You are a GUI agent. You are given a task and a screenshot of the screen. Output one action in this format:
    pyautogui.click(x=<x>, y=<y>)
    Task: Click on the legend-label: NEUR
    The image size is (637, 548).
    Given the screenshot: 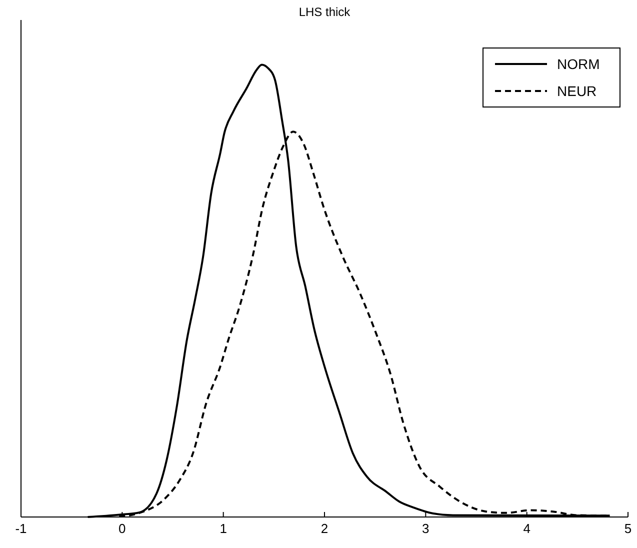 What is the action you would take?
    pyautogui.click(x=577, y=91)
    